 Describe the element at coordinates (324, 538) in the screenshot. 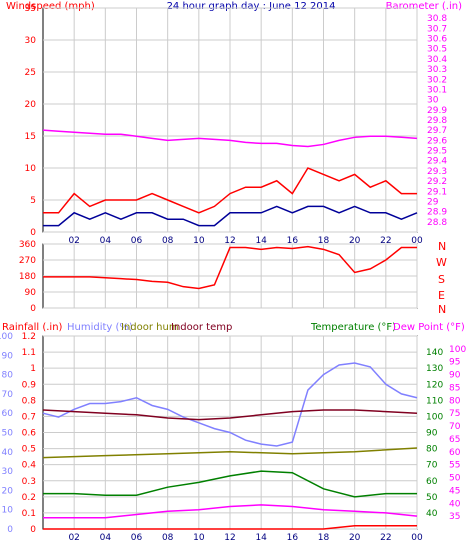

I see `temp-x-tick-label: 18` at that location.